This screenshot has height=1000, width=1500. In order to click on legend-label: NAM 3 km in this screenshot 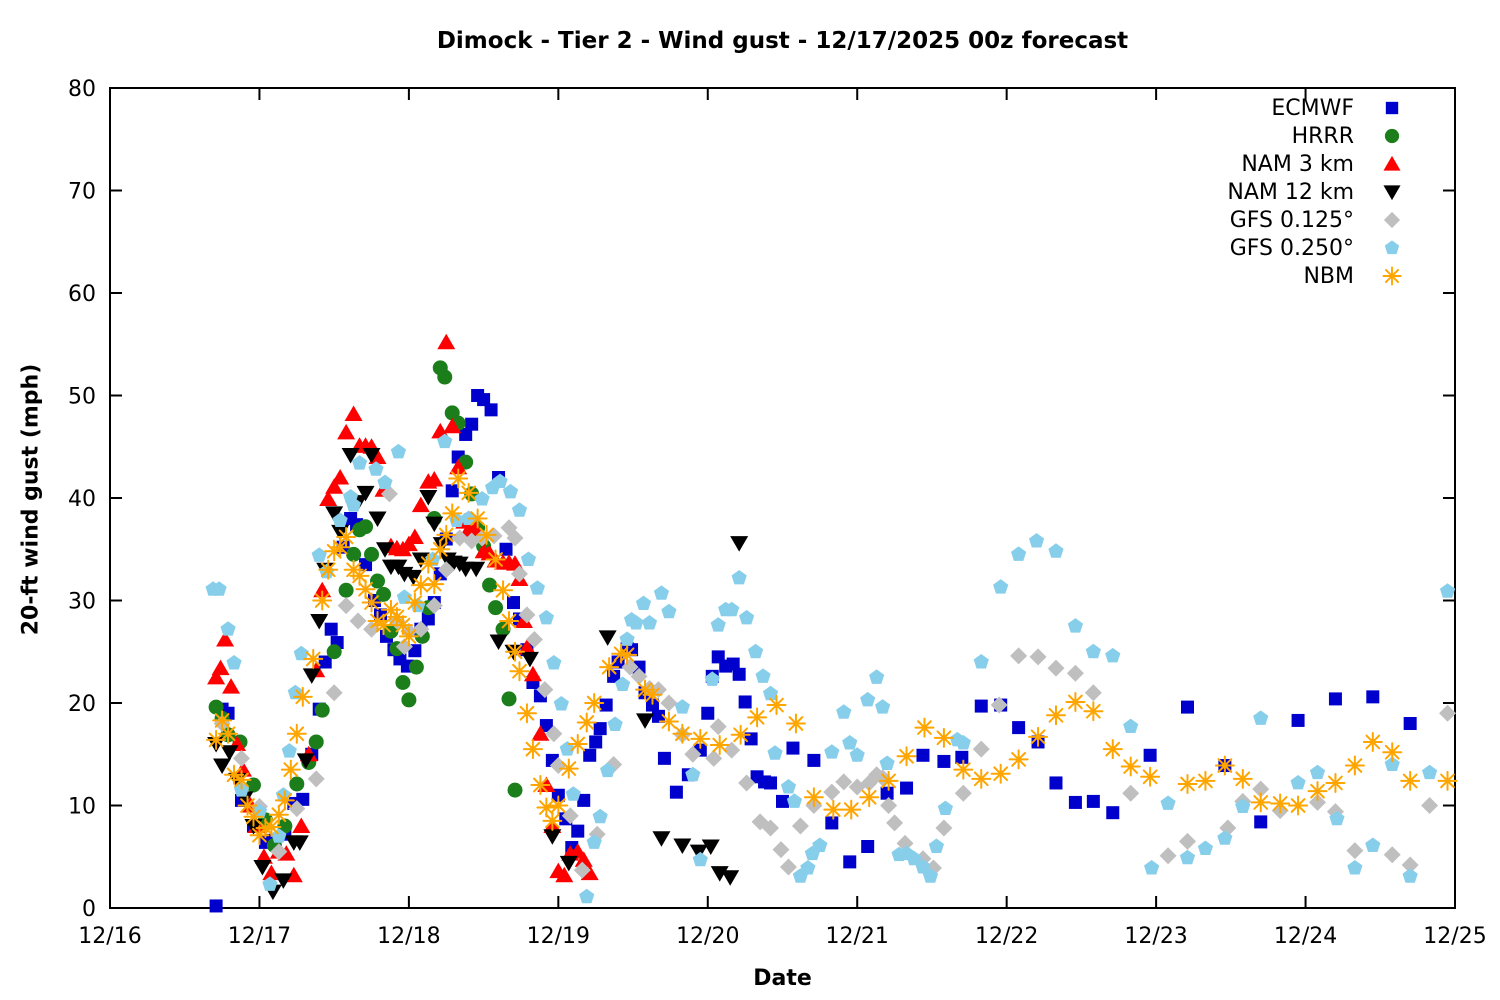, I will do `click(1297, 164)`.